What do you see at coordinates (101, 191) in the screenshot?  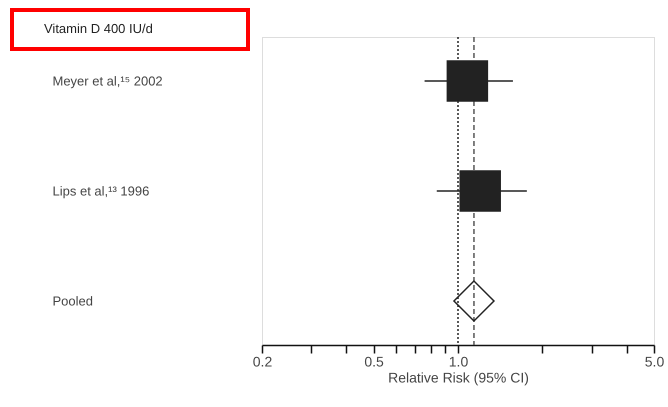 I see `y-tick-label: Lips et al,¹³ 1996` at bounding box center [101, 191].